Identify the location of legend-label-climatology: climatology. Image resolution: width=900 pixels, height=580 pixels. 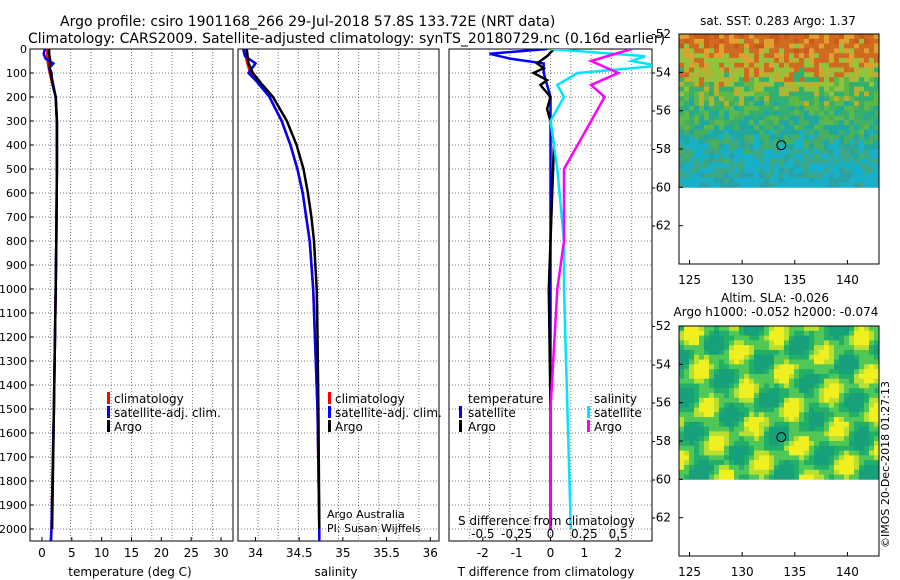
(370, 399).